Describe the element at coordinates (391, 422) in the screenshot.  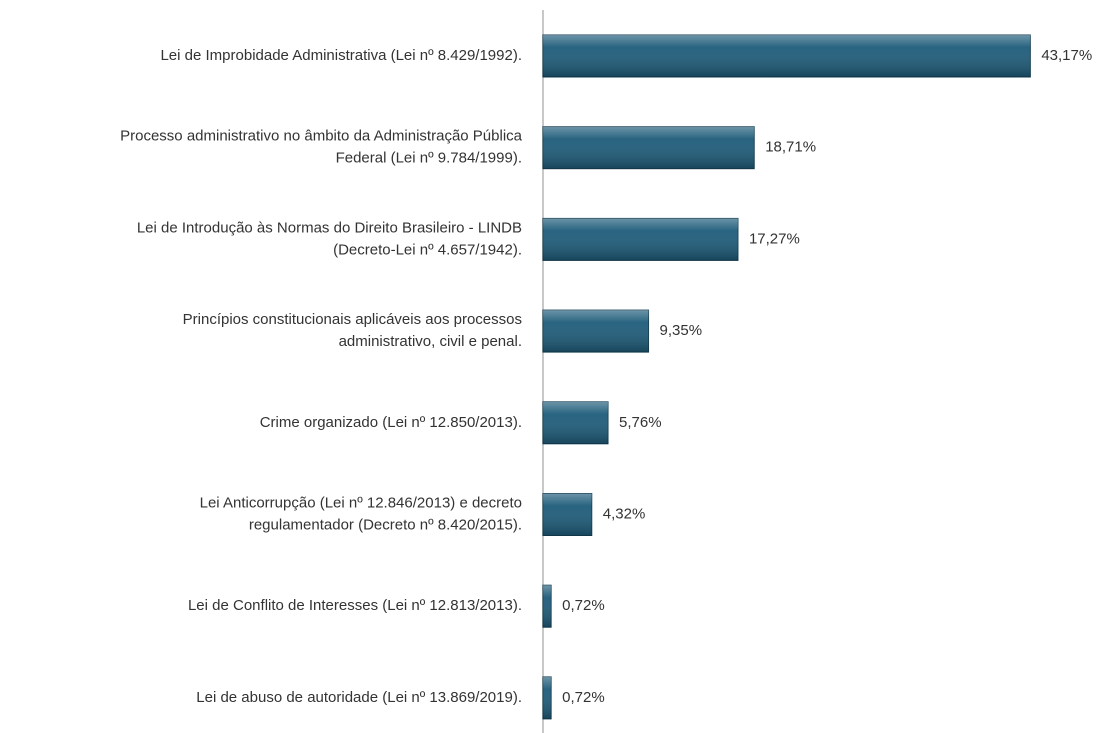
I see `category-label: Crime organizado (Lei nº 12.850/2013).` at that location.